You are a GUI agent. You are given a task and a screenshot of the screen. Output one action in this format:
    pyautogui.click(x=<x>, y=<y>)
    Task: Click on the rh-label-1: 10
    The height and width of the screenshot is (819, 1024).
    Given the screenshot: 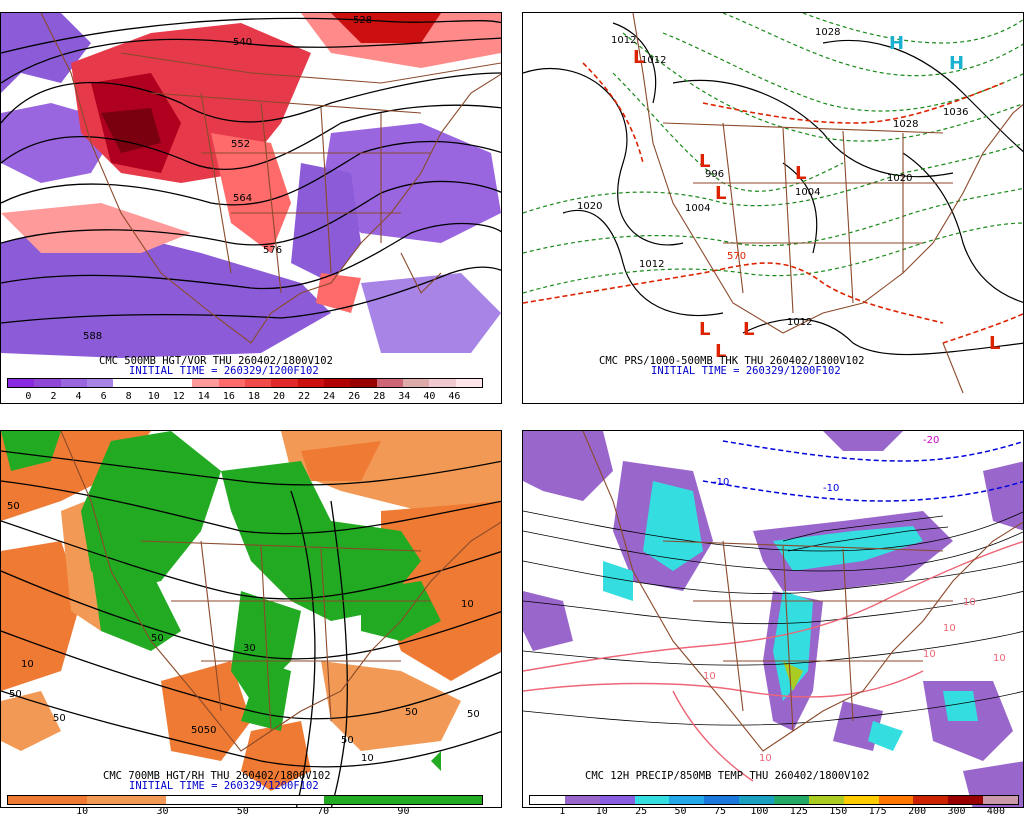 What is the action you would take?
    pyautogui.click(x=27, y=664)
    